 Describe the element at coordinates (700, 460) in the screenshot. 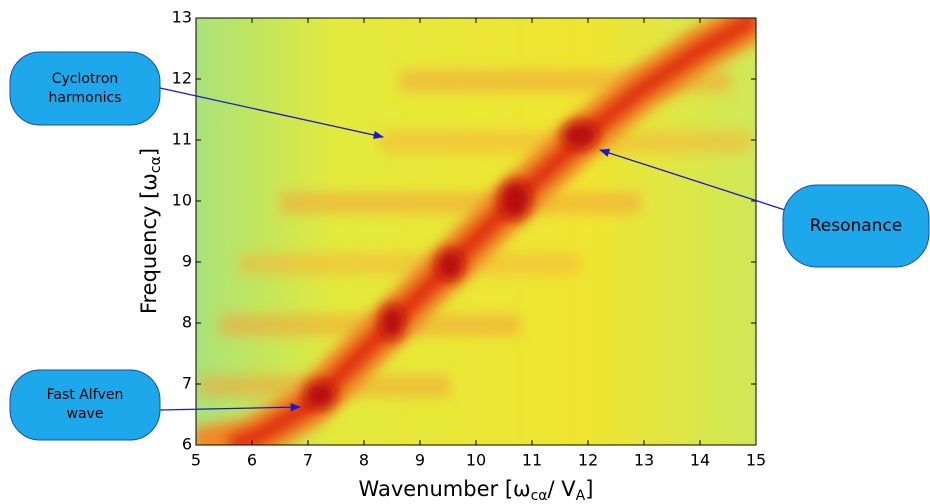

I see `x-tick-label: 14` at that location.